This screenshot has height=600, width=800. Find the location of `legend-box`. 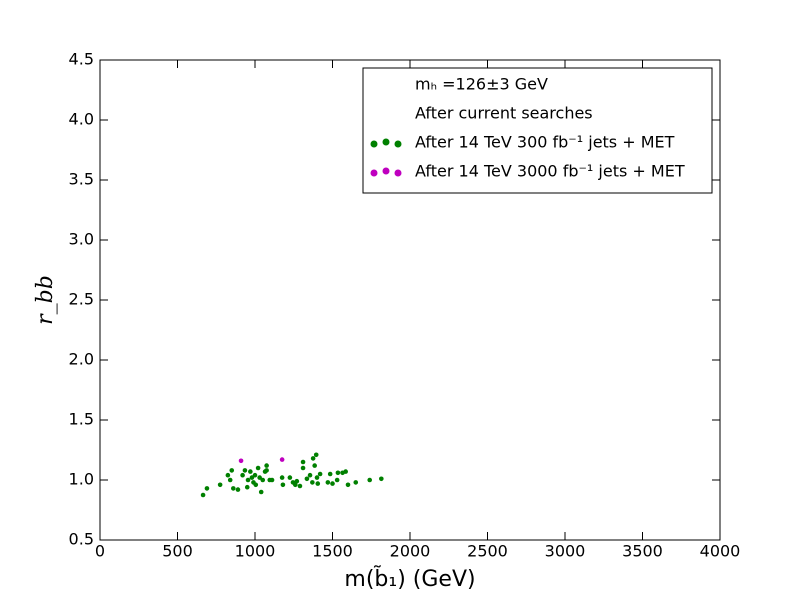

legend-box is located at coordinates (537, 130).